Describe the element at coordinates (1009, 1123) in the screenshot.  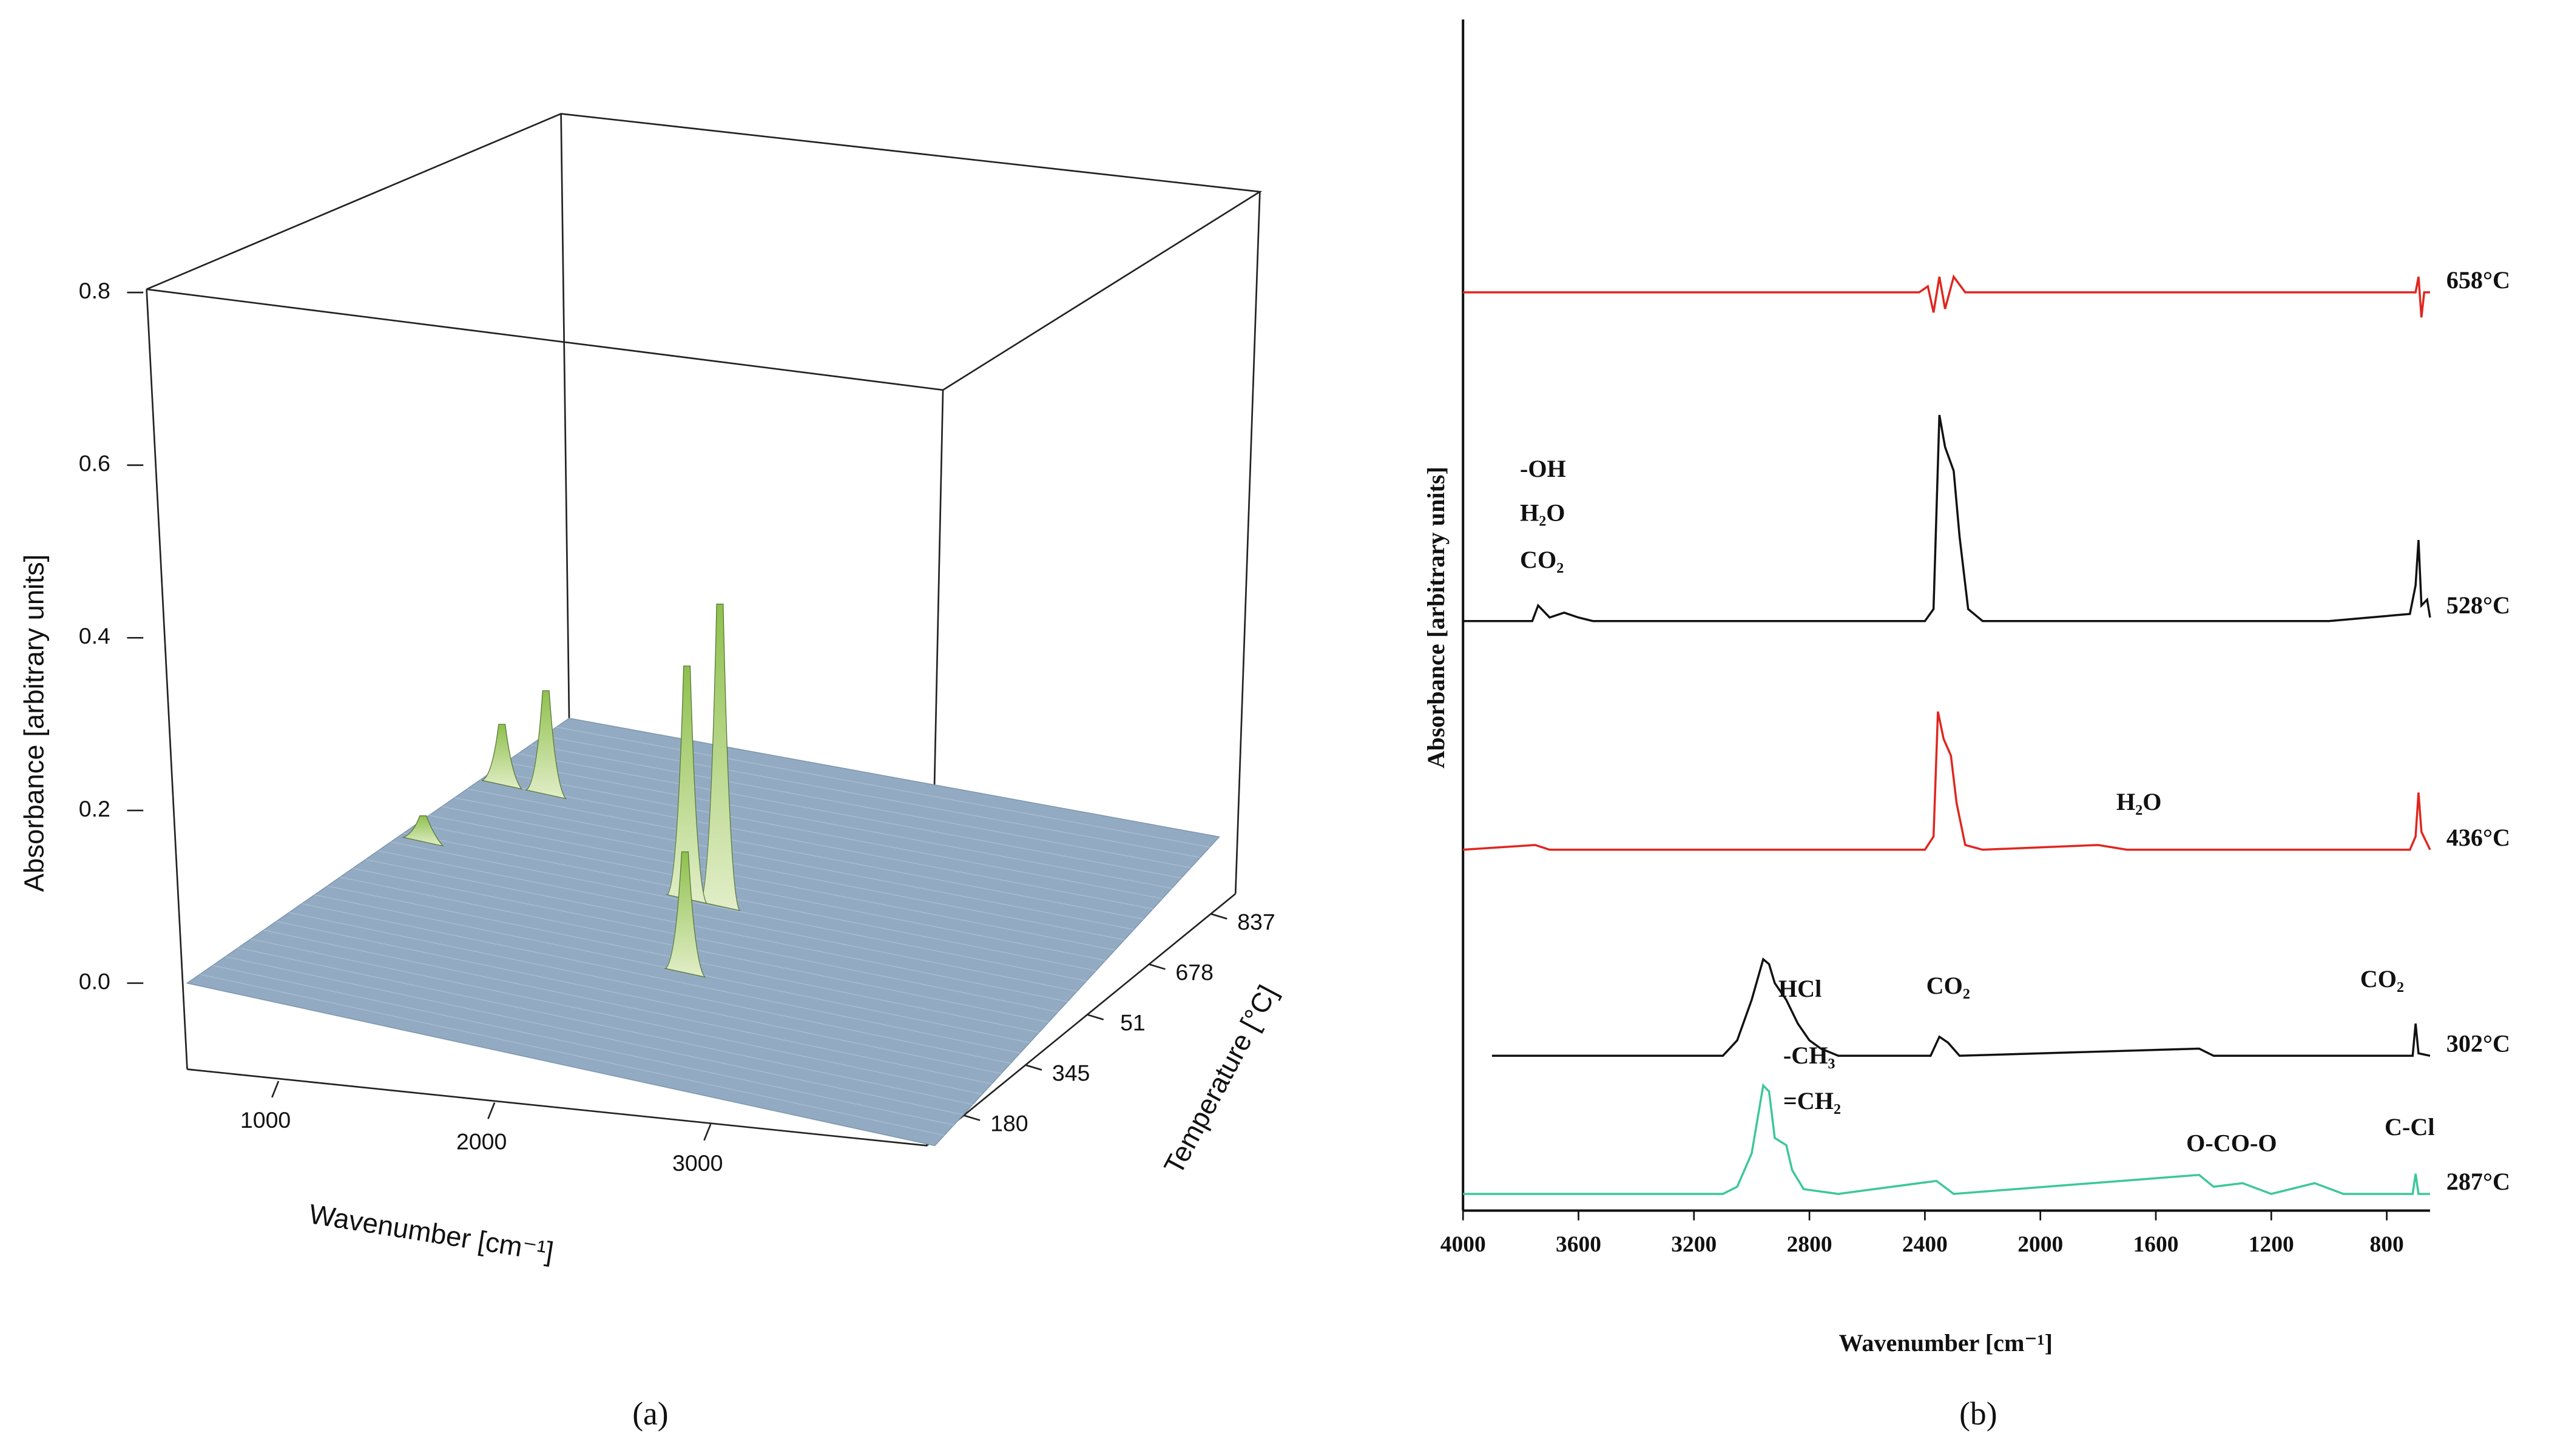
I see `y-tick-label: 180` at that location.